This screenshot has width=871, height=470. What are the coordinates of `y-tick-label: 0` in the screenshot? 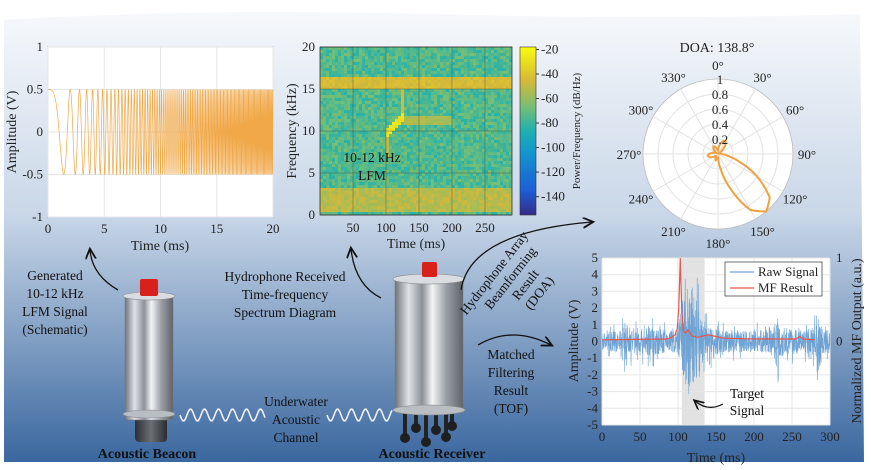 It's located at (312, 214).